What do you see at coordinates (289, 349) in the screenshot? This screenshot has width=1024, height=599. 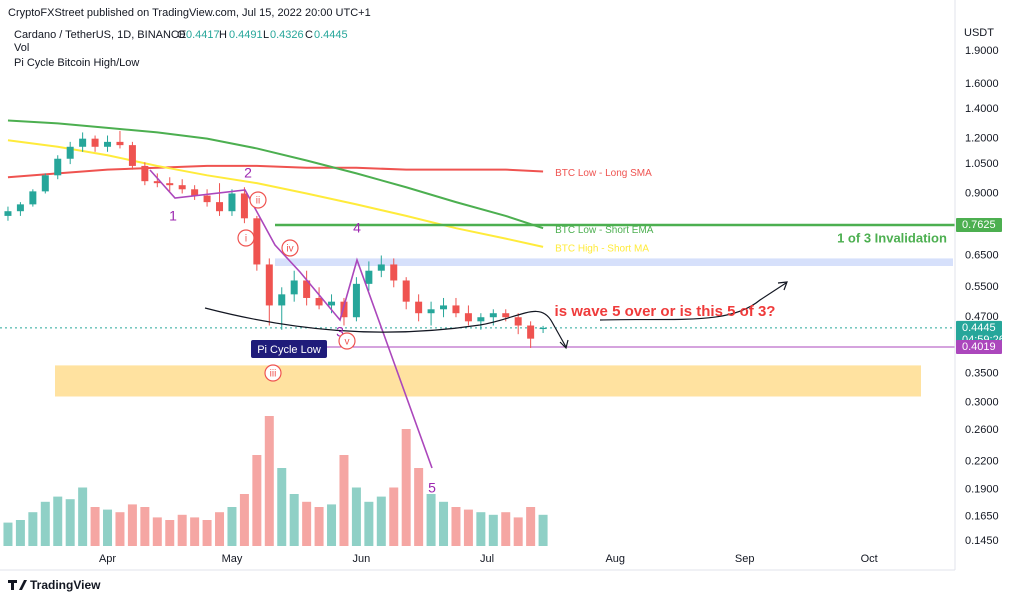 I see `label-box` at bounding box center [289, 349].